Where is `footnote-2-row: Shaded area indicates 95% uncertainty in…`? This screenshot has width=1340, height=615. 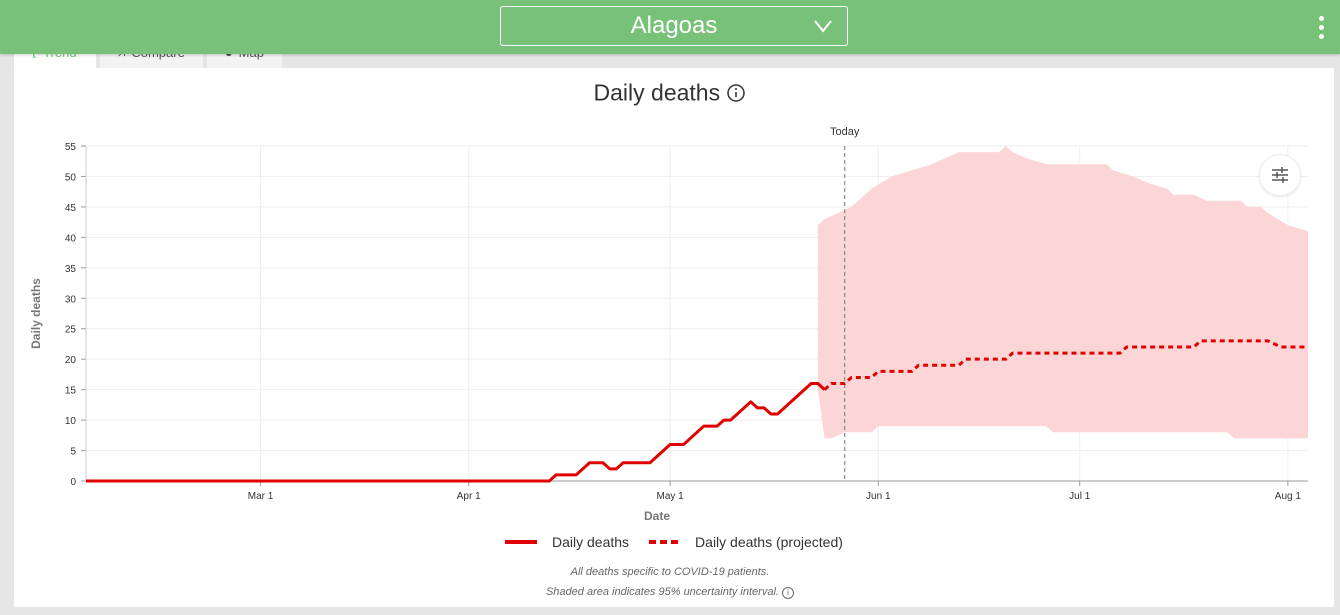 footnote-2-row: Shaded area indicates 95% uncertainty in… is located at coordinates (670, 592).